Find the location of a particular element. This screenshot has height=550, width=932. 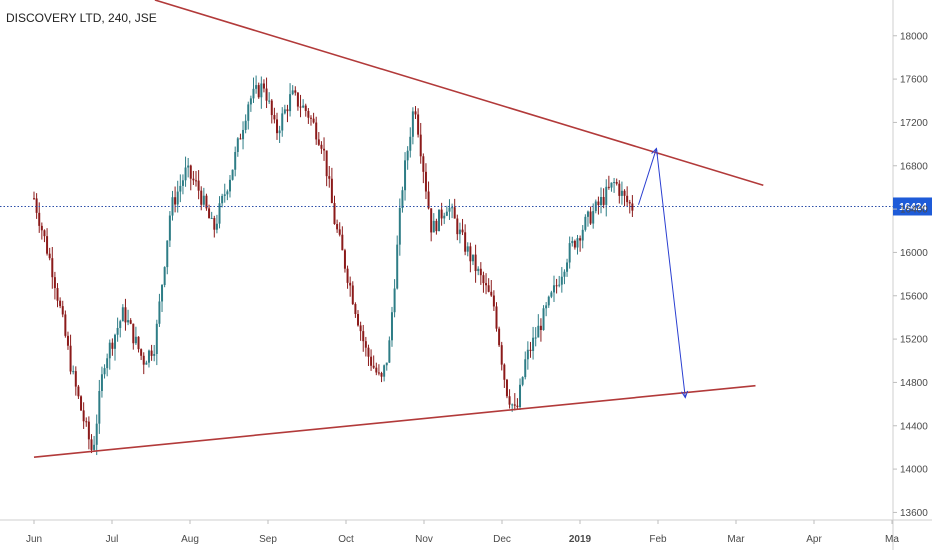

time-tick-label: Nov is located at coordinates (424, 539).